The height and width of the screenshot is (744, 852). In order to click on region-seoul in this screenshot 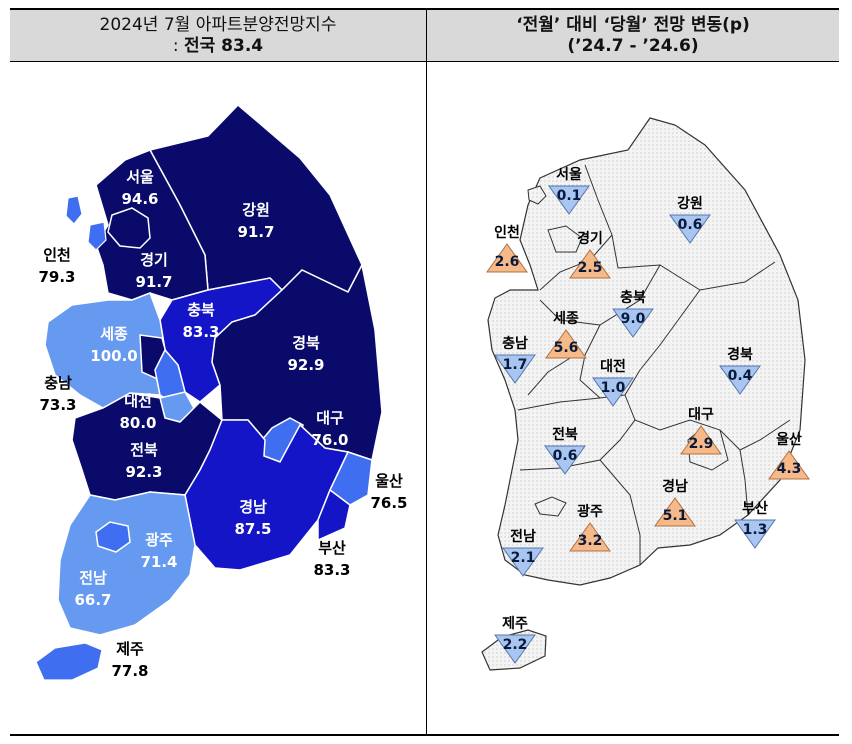, I will do `click(129, 228)`.